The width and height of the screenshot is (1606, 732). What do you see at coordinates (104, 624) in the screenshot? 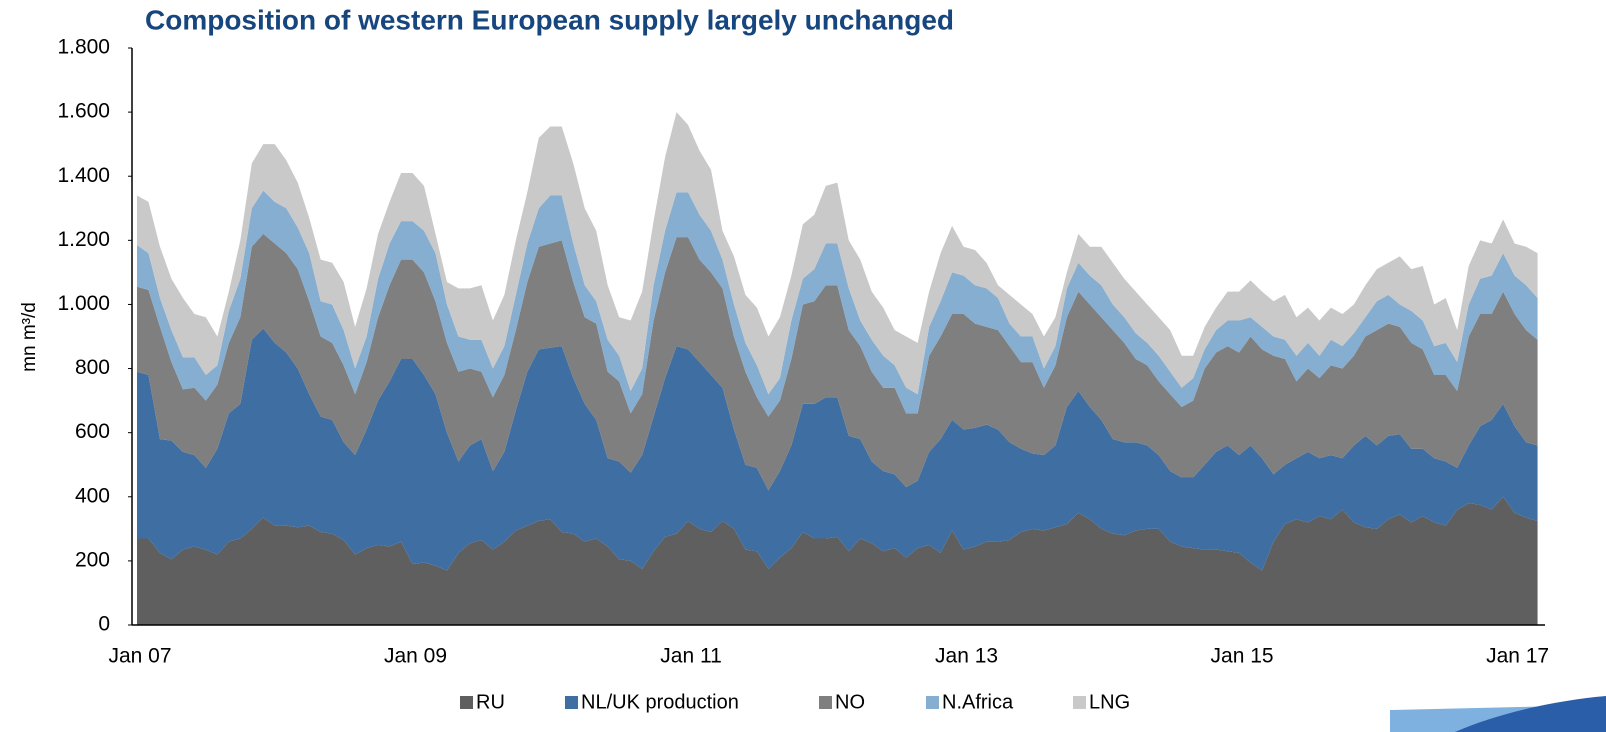
I see `y-tick-label: 0` at bounding box center [104, 624].